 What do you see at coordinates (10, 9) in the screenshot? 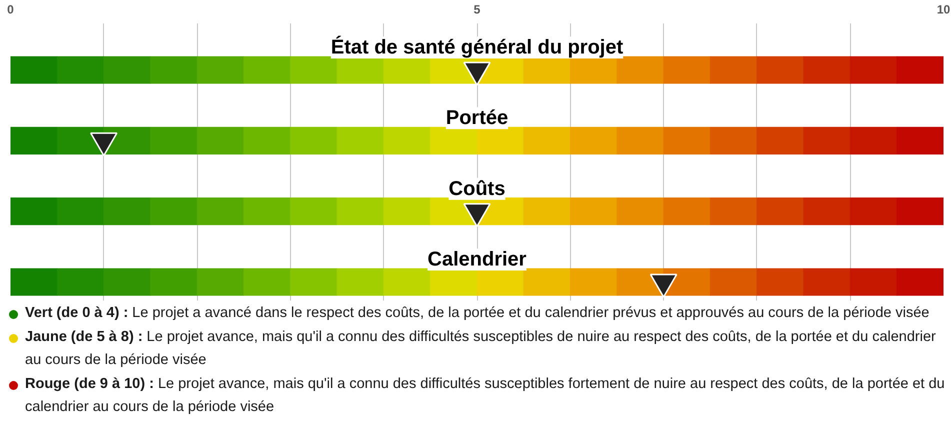
I see `x-tick-label: 0` at bounding box center [10, 9].